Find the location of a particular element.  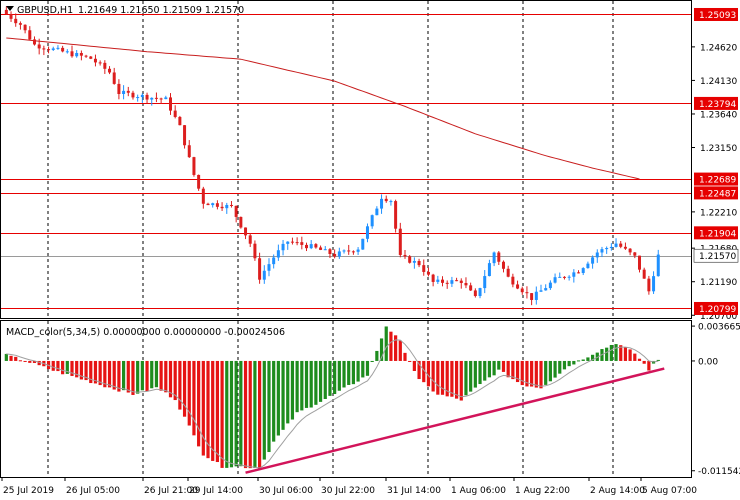

price-tick-label: 1.23640 is located at coordinates (718, 115).